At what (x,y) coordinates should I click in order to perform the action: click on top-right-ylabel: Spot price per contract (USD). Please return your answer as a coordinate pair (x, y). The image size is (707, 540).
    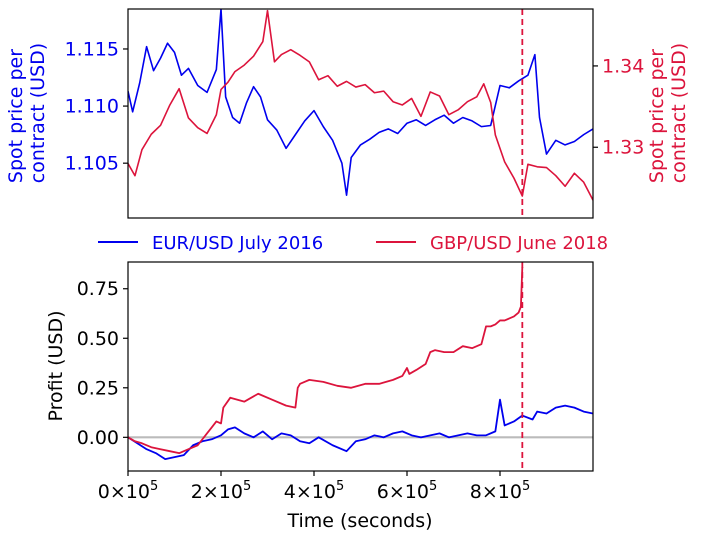
    Looking at the image, I should click on (668, 113).